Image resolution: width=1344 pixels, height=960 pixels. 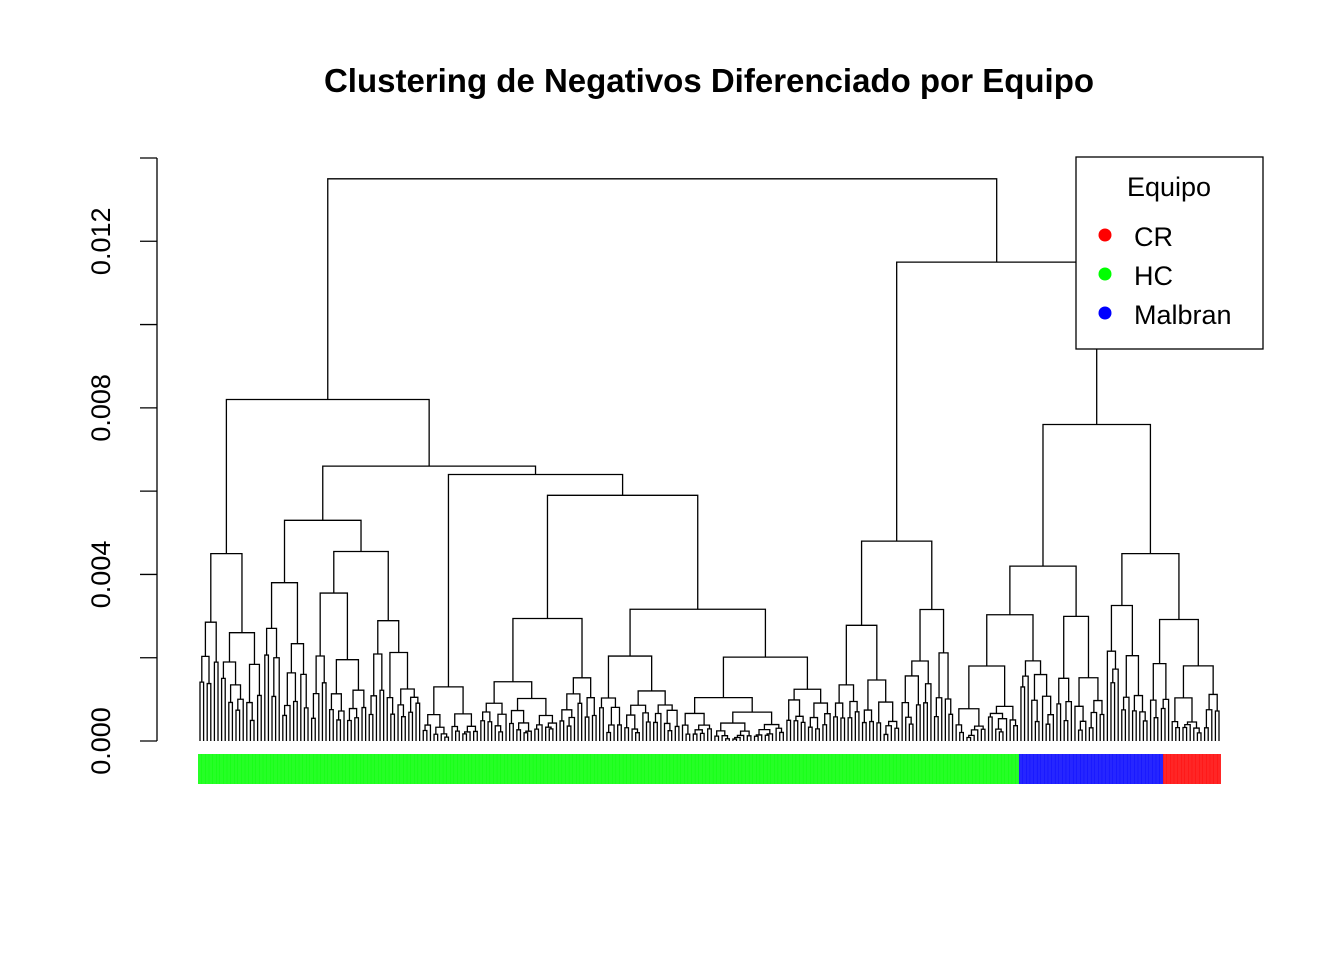 What do you see at coordinates (122, 466) in the screenshot?
I see `y-axis: 0.000 0.004 0.008 0.012` at bounding box center [122, 466].